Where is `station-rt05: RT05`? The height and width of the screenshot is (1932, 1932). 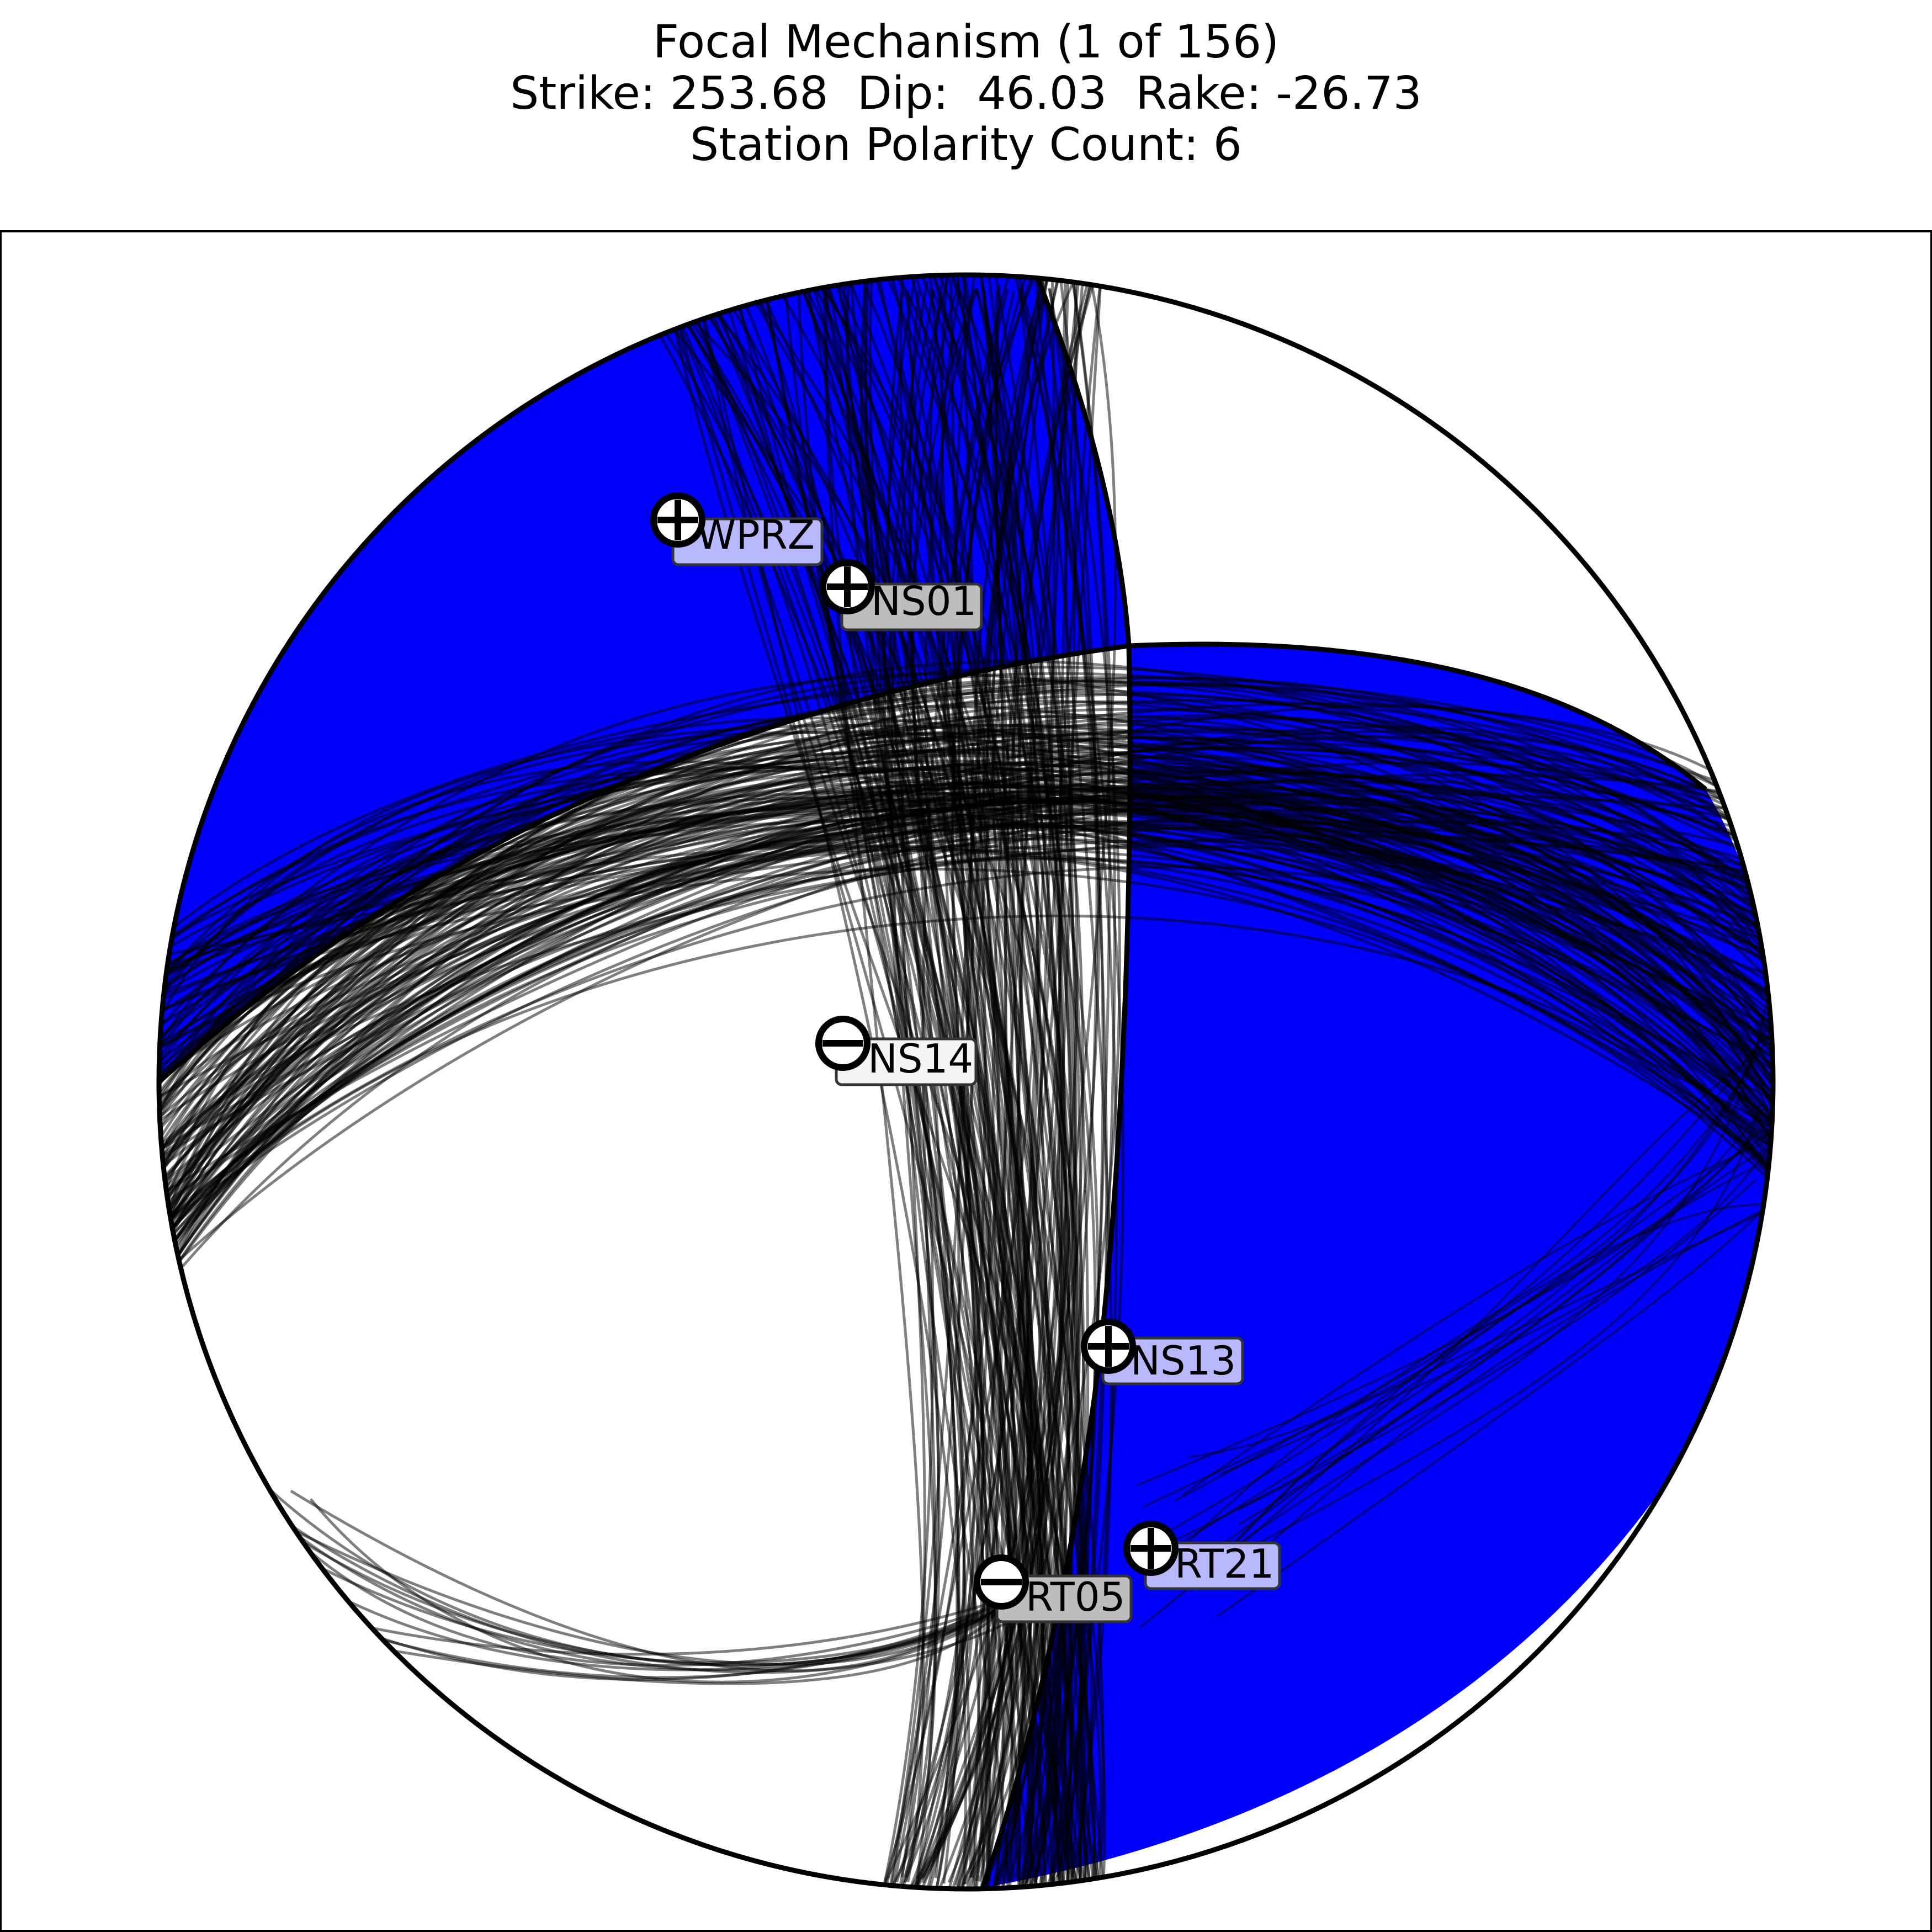
station-rt05: RT05 is located at coordinates (1054, 1589).